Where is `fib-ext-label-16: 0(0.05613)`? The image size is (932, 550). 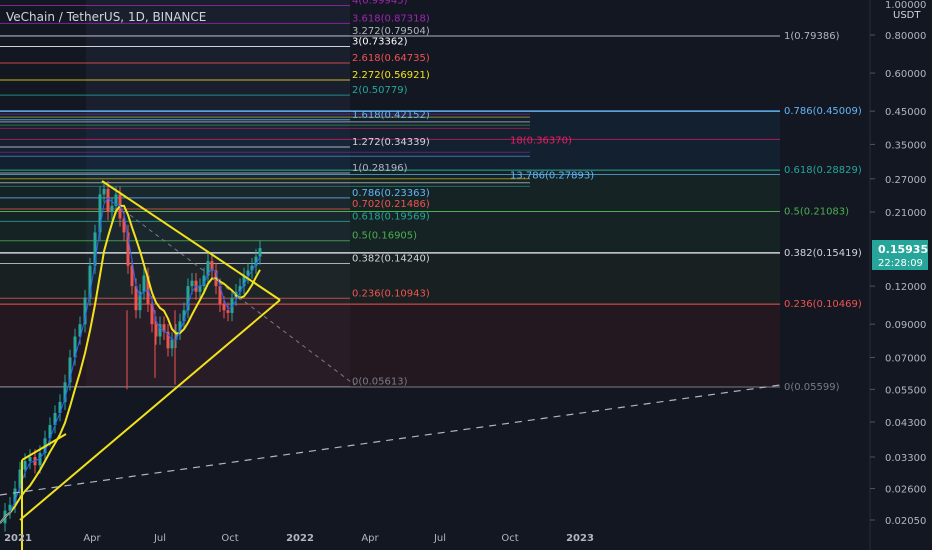
fib-ext-label-16: 0(0.05613) is located at coordinates (380, 382).